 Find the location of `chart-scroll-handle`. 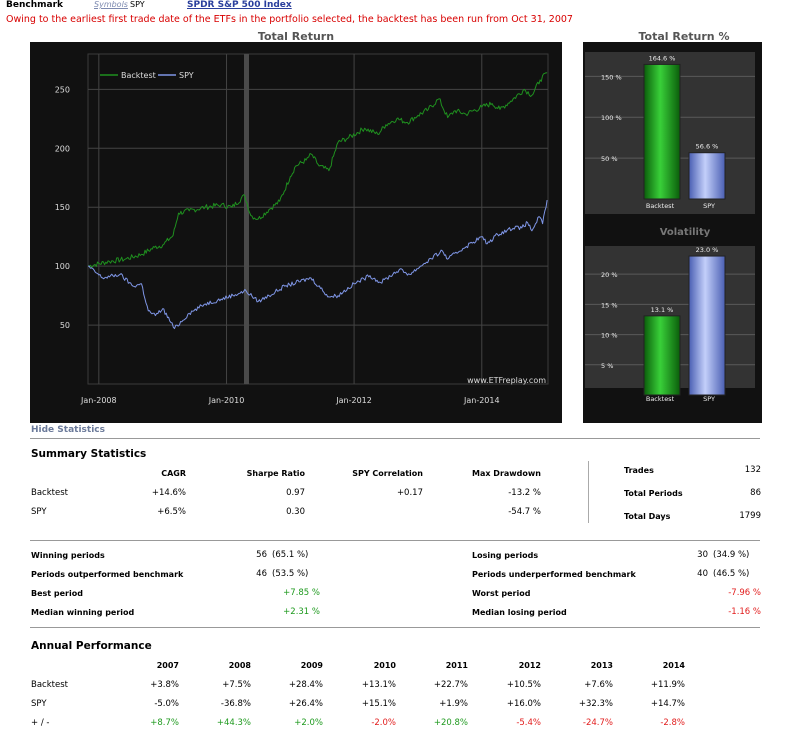

chart-scroll-handle is located at coordinates (246, 219).